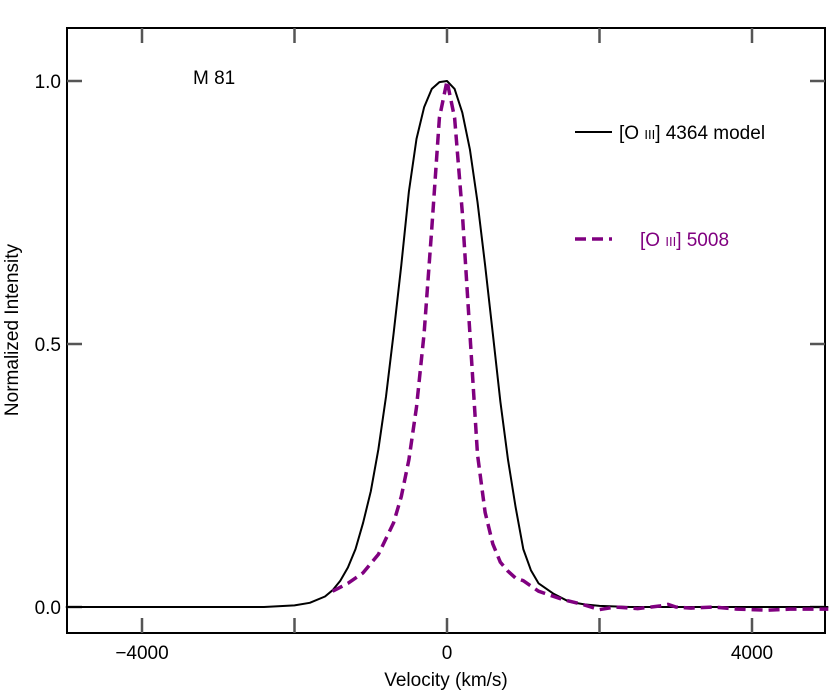  Describe the element at coordinates (684, 240) in the screenshot. I see `legend-label-observed: [O III] 5008` at that location.